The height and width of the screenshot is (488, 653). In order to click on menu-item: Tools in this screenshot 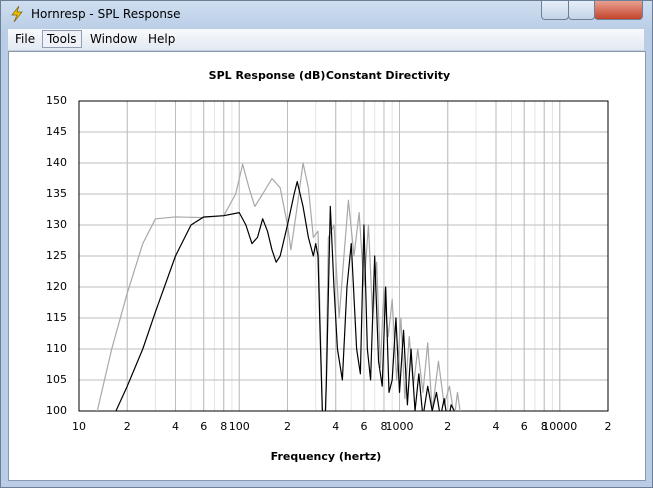, I will do `click(62, 39)`.